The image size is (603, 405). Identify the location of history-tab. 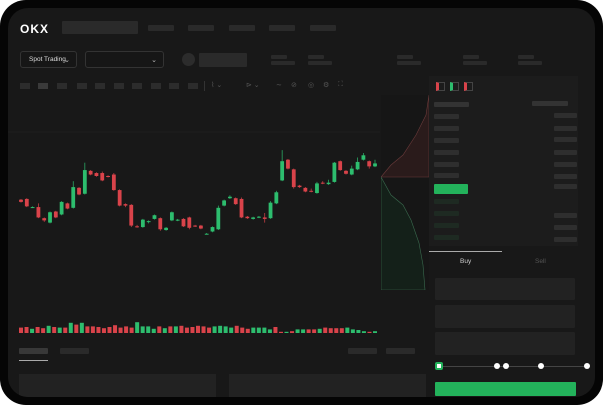
(74, 351).